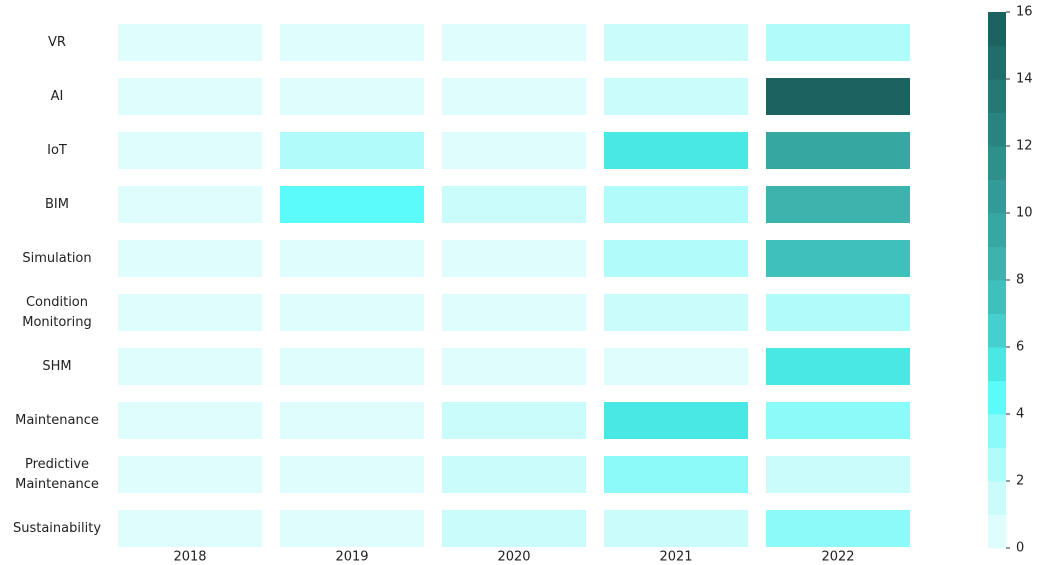  Describe the element at coordinates (57, 474) in the screenshot. I see `row-label: Predictive Maintenance` at that location.